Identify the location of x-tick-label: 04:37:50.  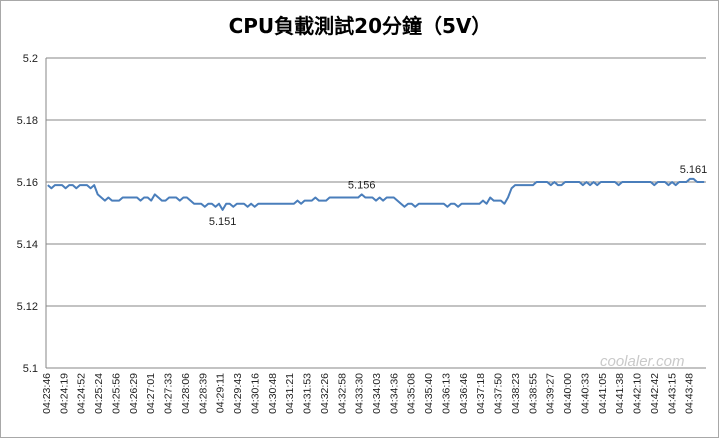
(499, 393).